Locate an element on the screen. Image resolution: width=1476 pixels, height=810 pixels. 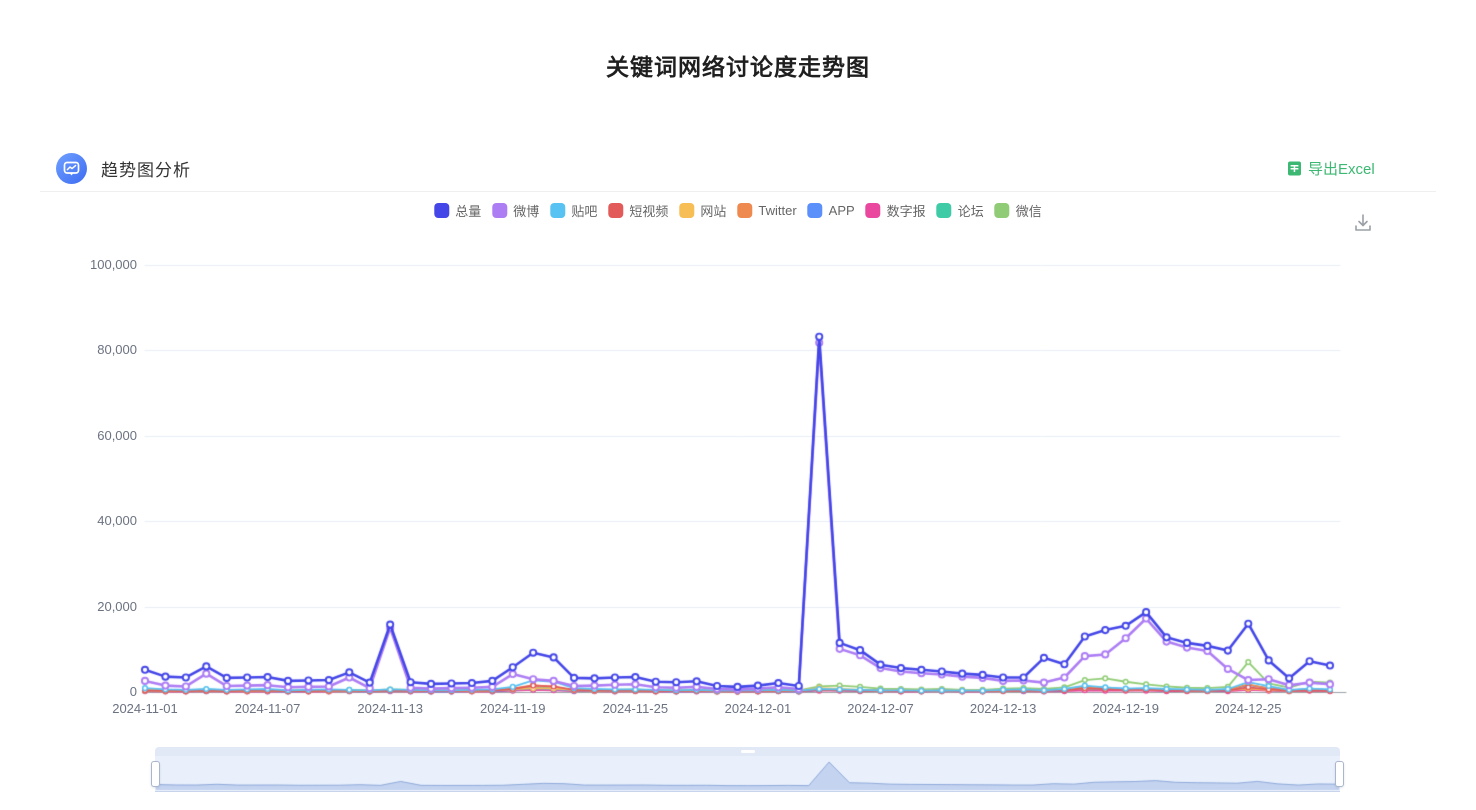
datazoom-move-bar is located at coordinates (747, 751).